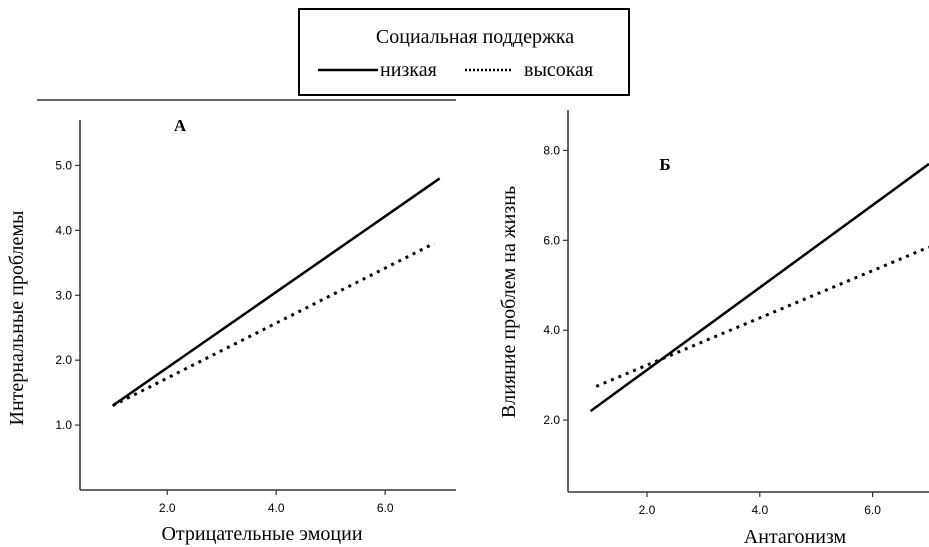 The image size is (929, 547). Describe the element at coordinates (872, 510) in the screenshot. I see `panel-b-x-tick-label: 6.0` at that location.